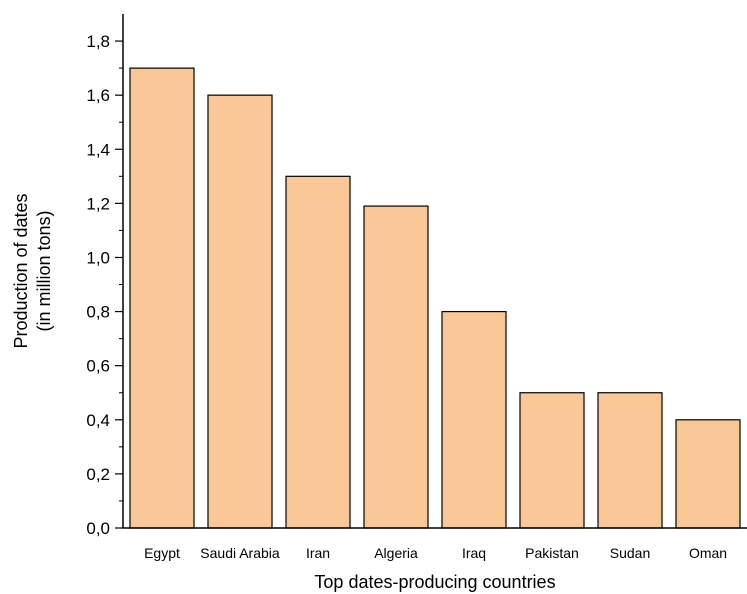  I want to click on bar-pakistan, so click(552, 460).